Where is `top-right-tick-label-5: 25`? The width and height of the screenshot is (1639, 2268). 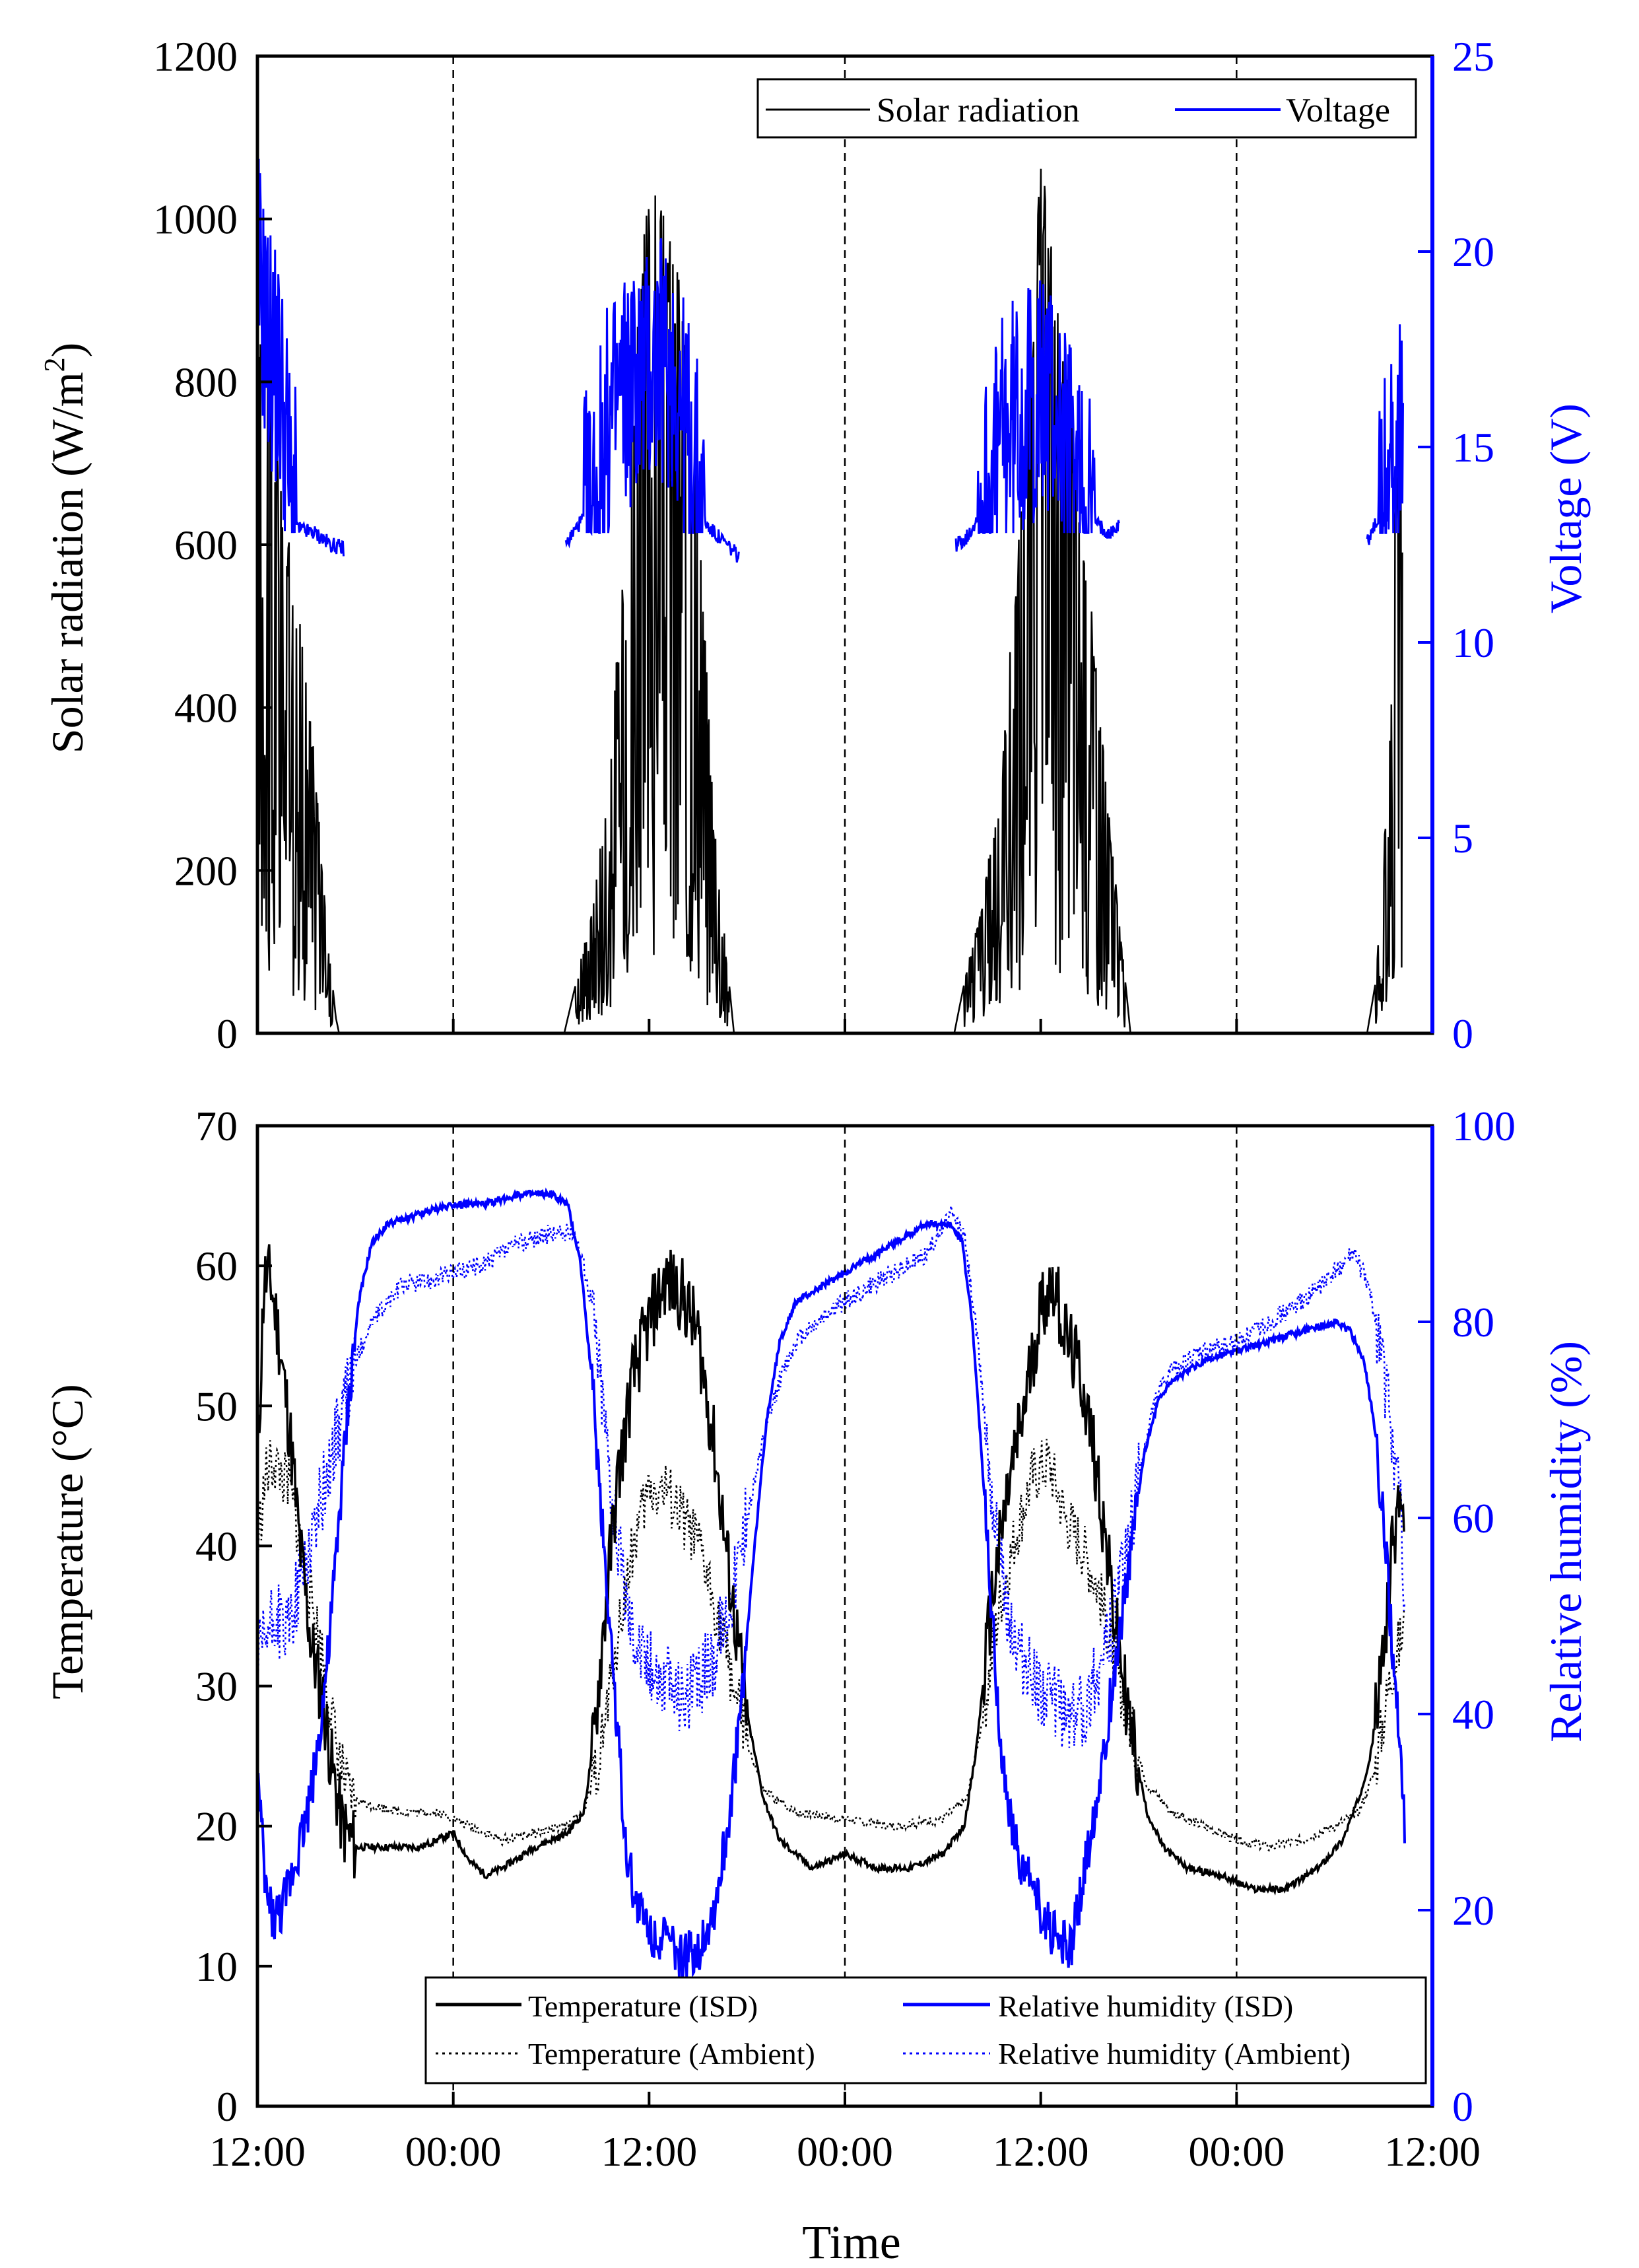 top-right-tick-label-5: 25 is located at coordinates (1473, 57).